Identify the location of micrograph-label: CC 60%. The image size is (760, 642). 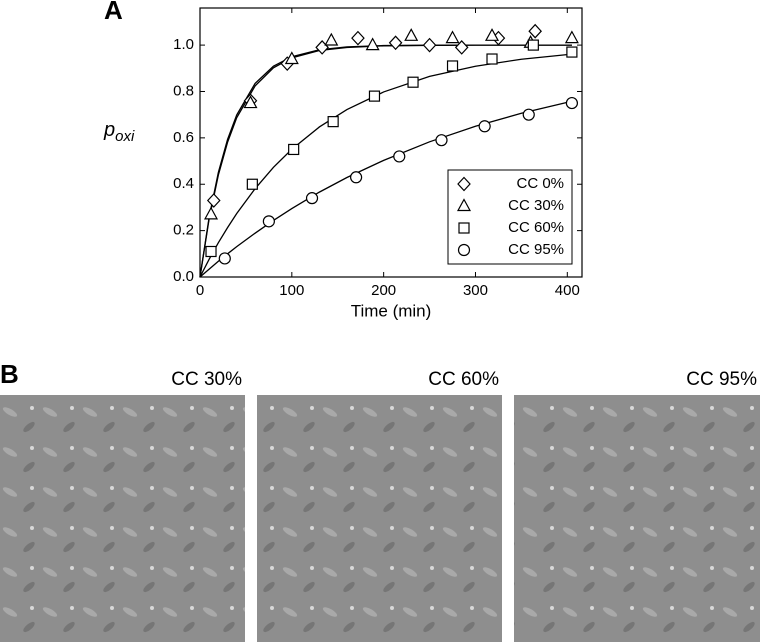
(463, 379).